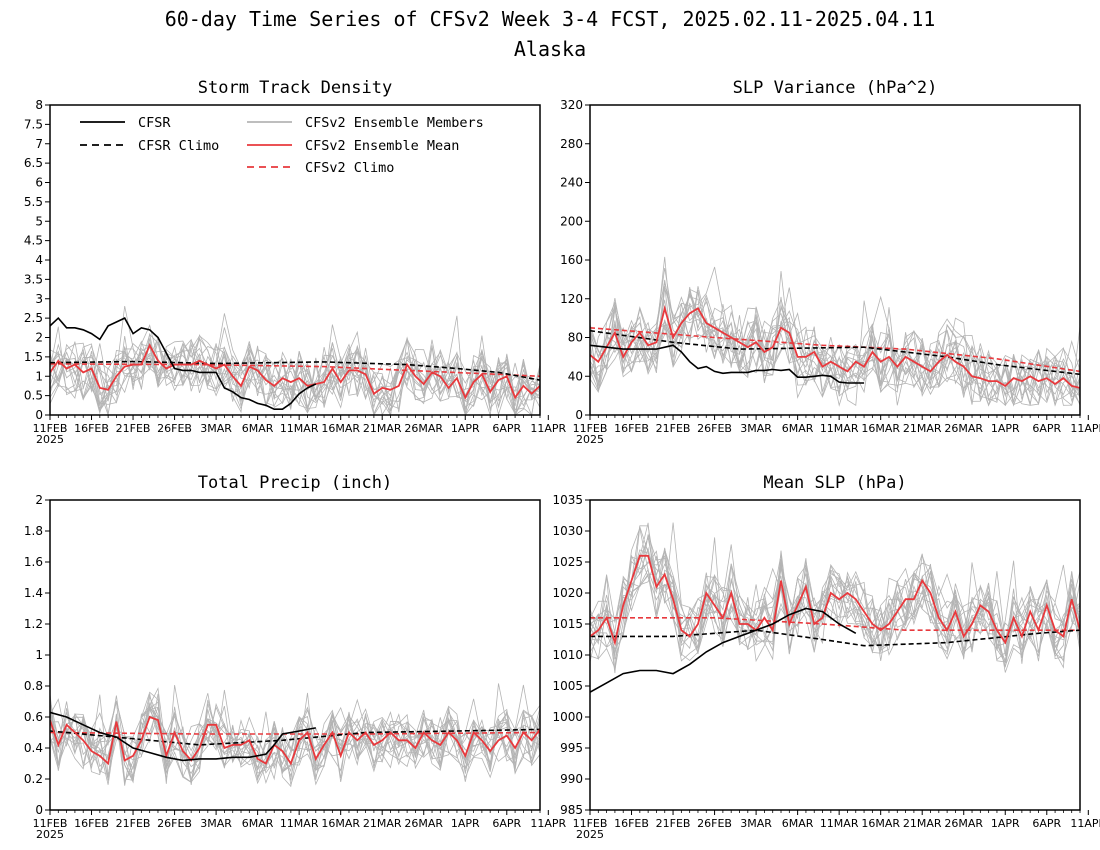 This screenshot has height=850, width=1100. Describe the element at coordinates (567, 624) in the screenshot. I see `y-tick-label: 1015` at that location.